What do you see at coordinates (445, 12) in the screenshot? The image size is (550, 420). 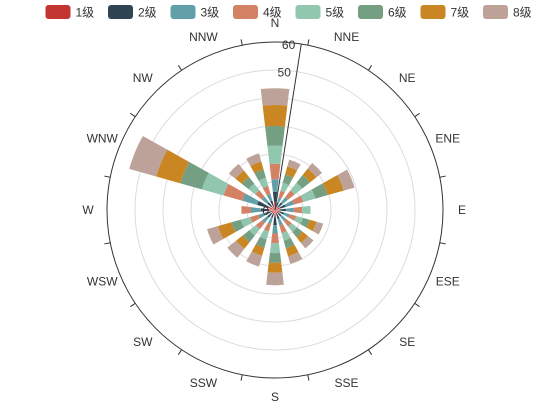 I see `legend-item: 7级` at bounding box center [445, 12].